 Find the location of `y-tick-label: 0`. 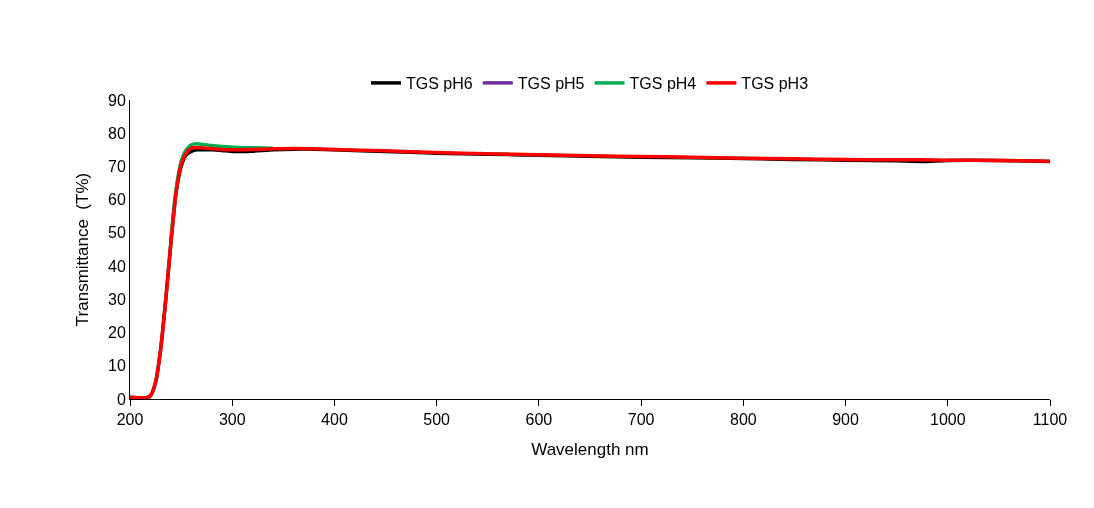

y-tick-label: 0 is located at coordinates (121, 399).